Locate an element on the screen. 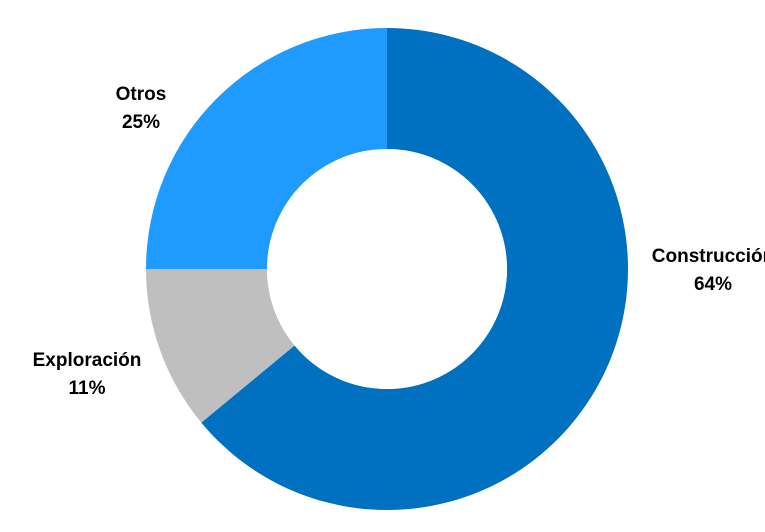 This screenshot has height=532, width=765. slice-value-otros: 25% is located at coordinates (141, 122).